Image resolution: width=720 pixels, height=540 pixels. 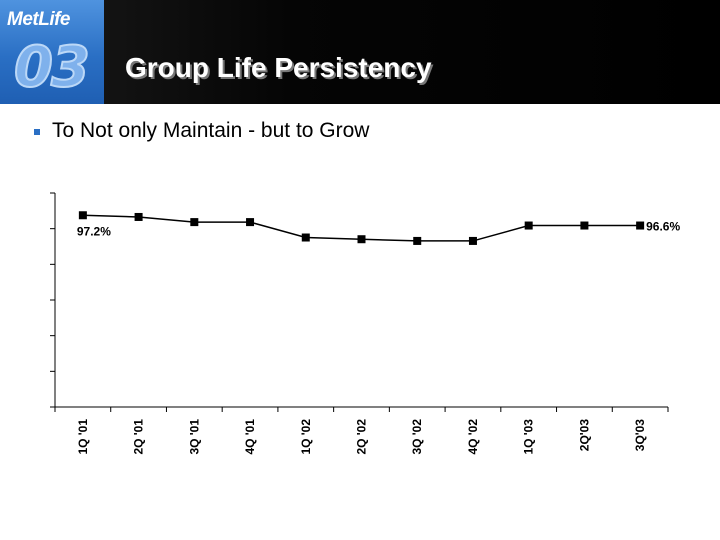 What do you see at coordinates (473, 437) in the screenshot?
I see `x-tick-label: 4Q '02` at bounding box center [473, 437].